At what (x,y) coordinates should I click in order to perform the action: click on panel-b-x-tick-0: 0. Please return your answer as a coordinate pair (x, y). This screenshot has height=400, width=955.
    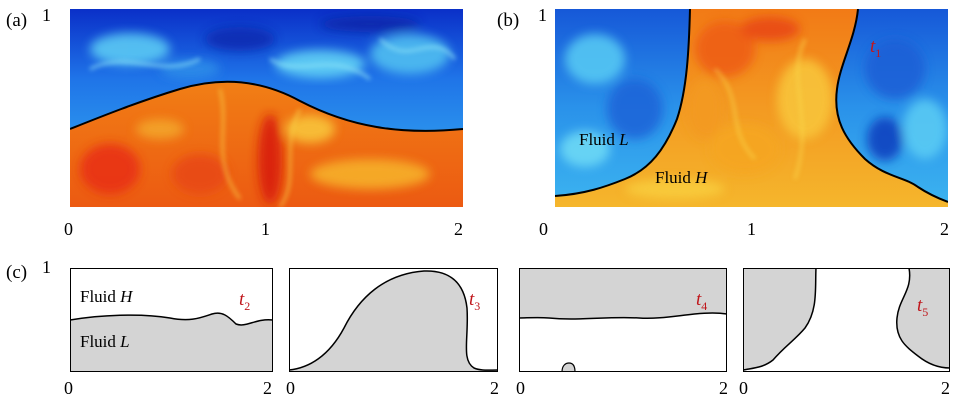
    Looking at the image, I should click on (543, 229).